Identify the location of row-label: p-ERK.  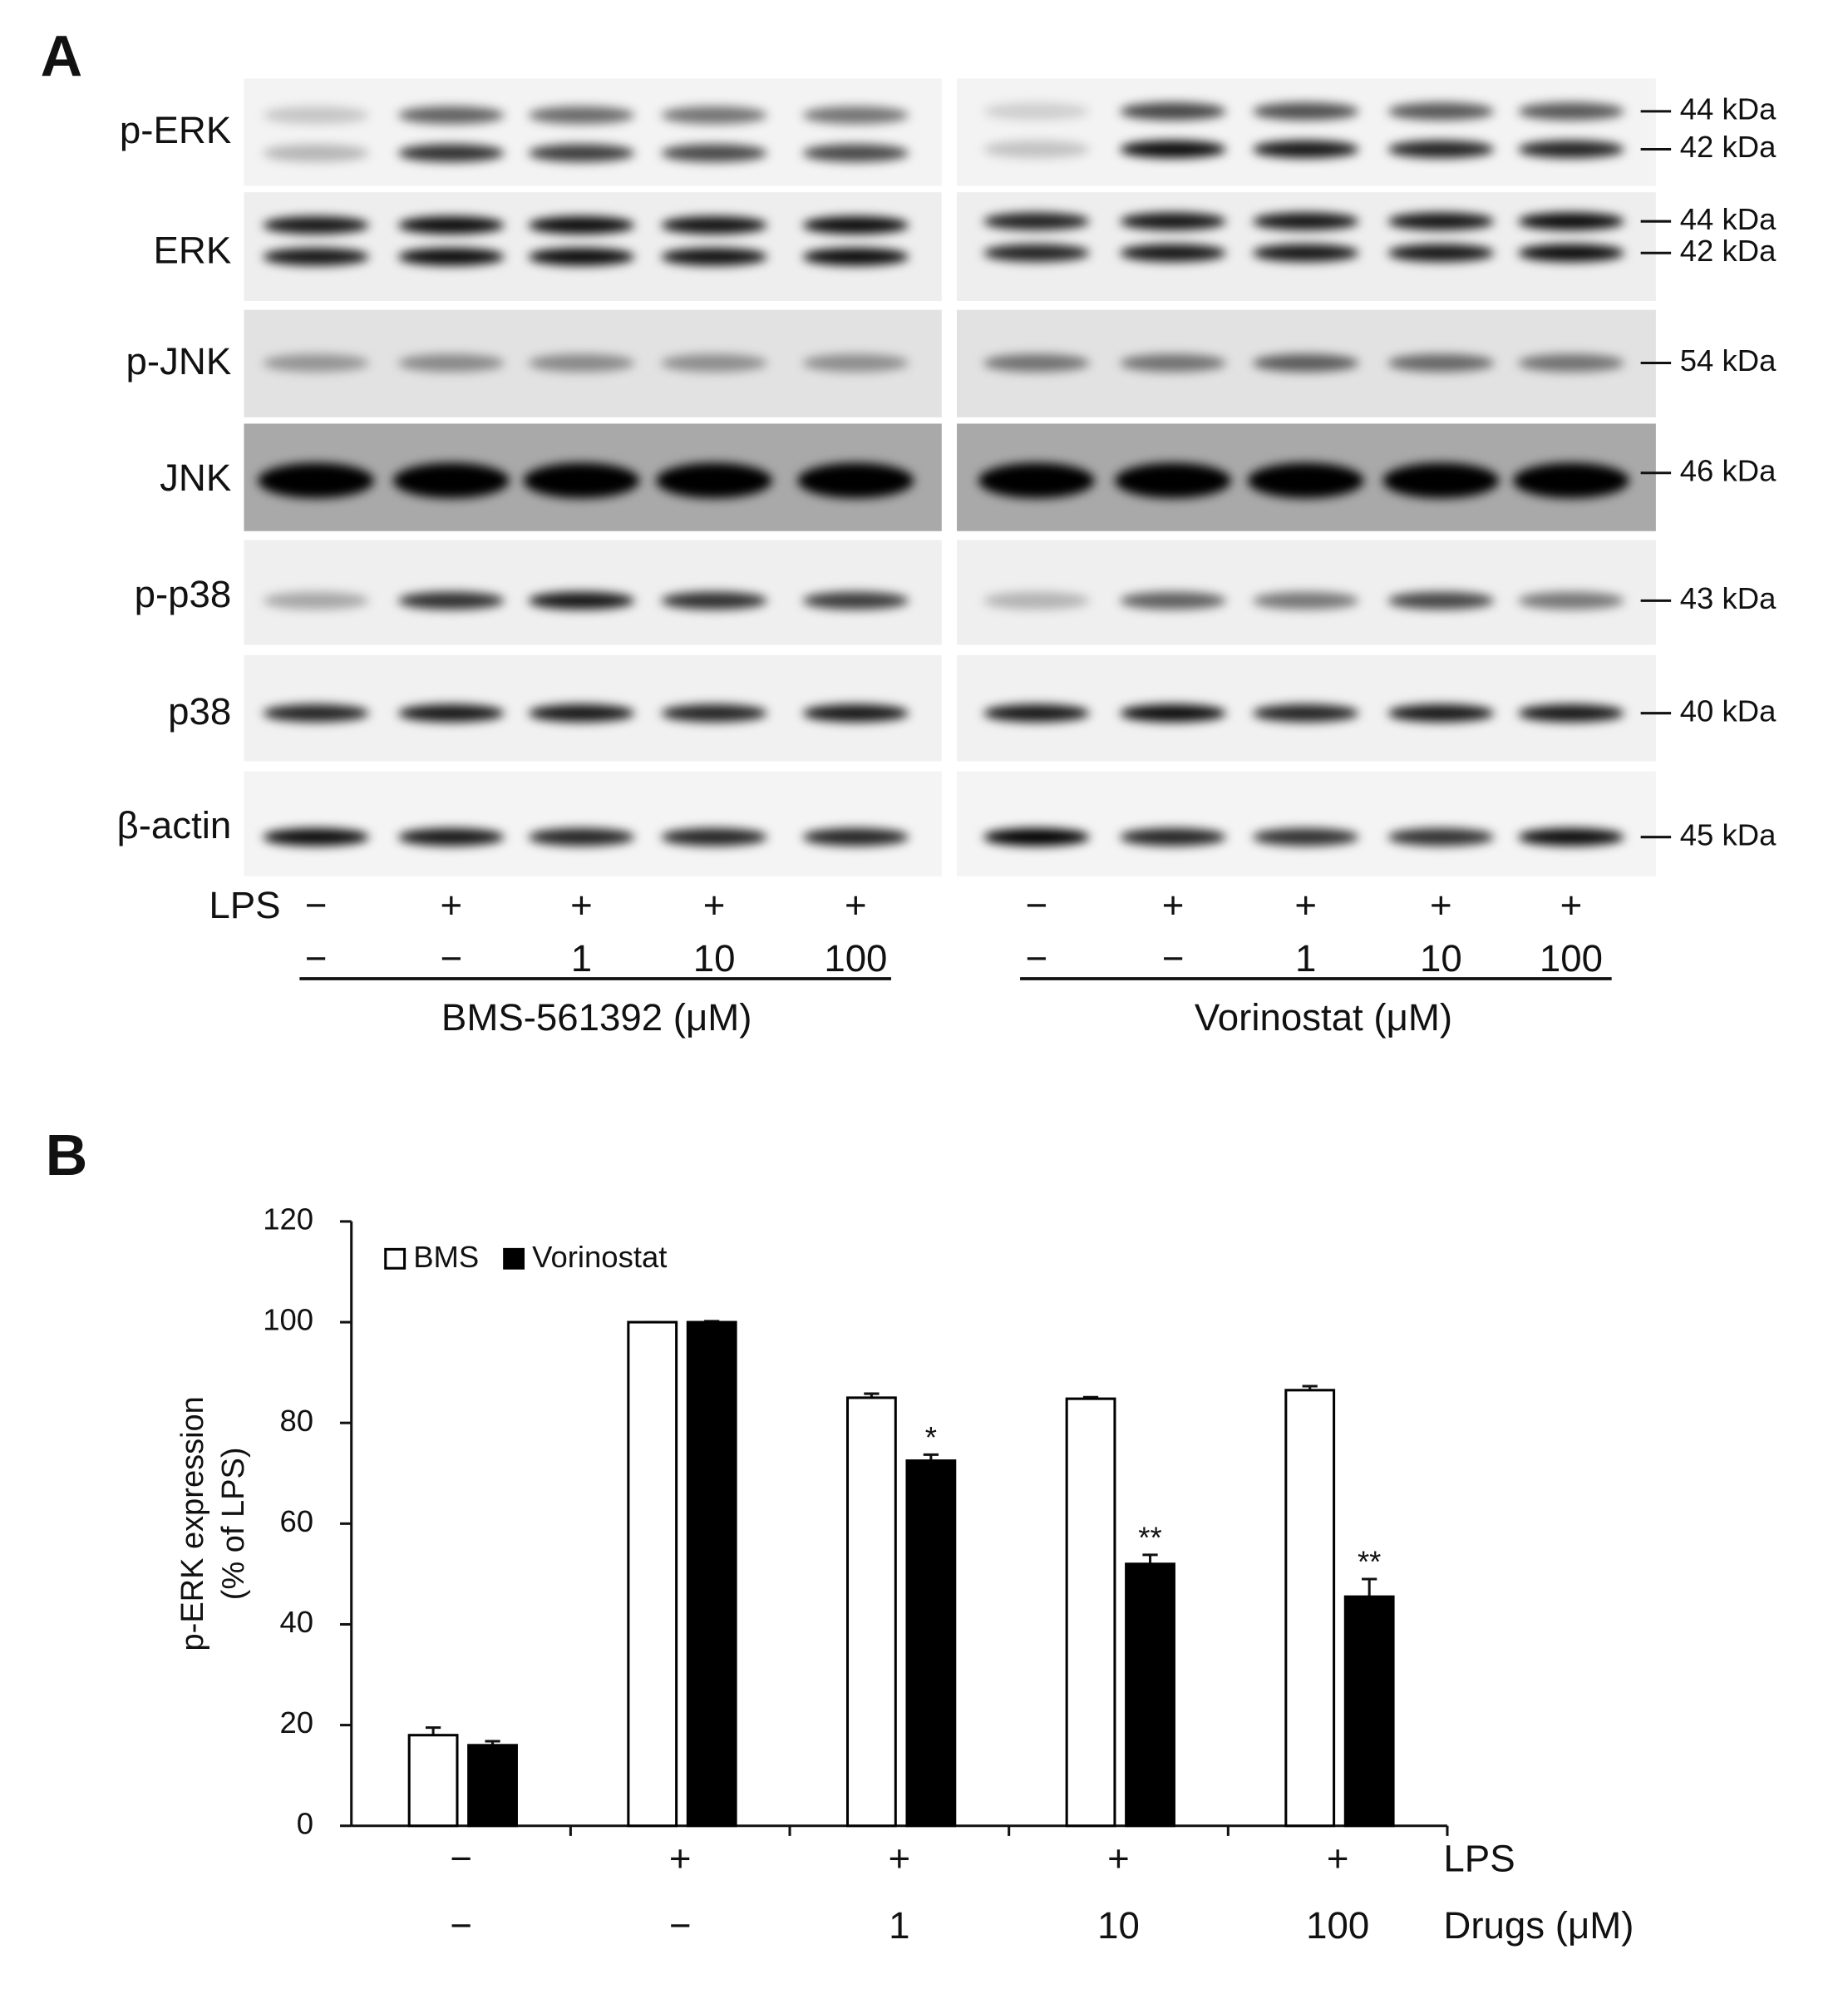
(175, 130).